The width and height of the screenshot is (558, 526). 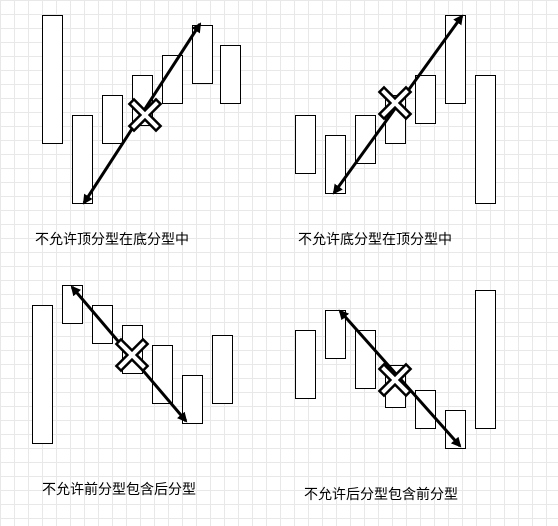 What do you see at coordinates (381, 495) in the screenshot?
I see `caption-bottom-right: 不允许后分型包含前分型` at bounding box center [381, 495].